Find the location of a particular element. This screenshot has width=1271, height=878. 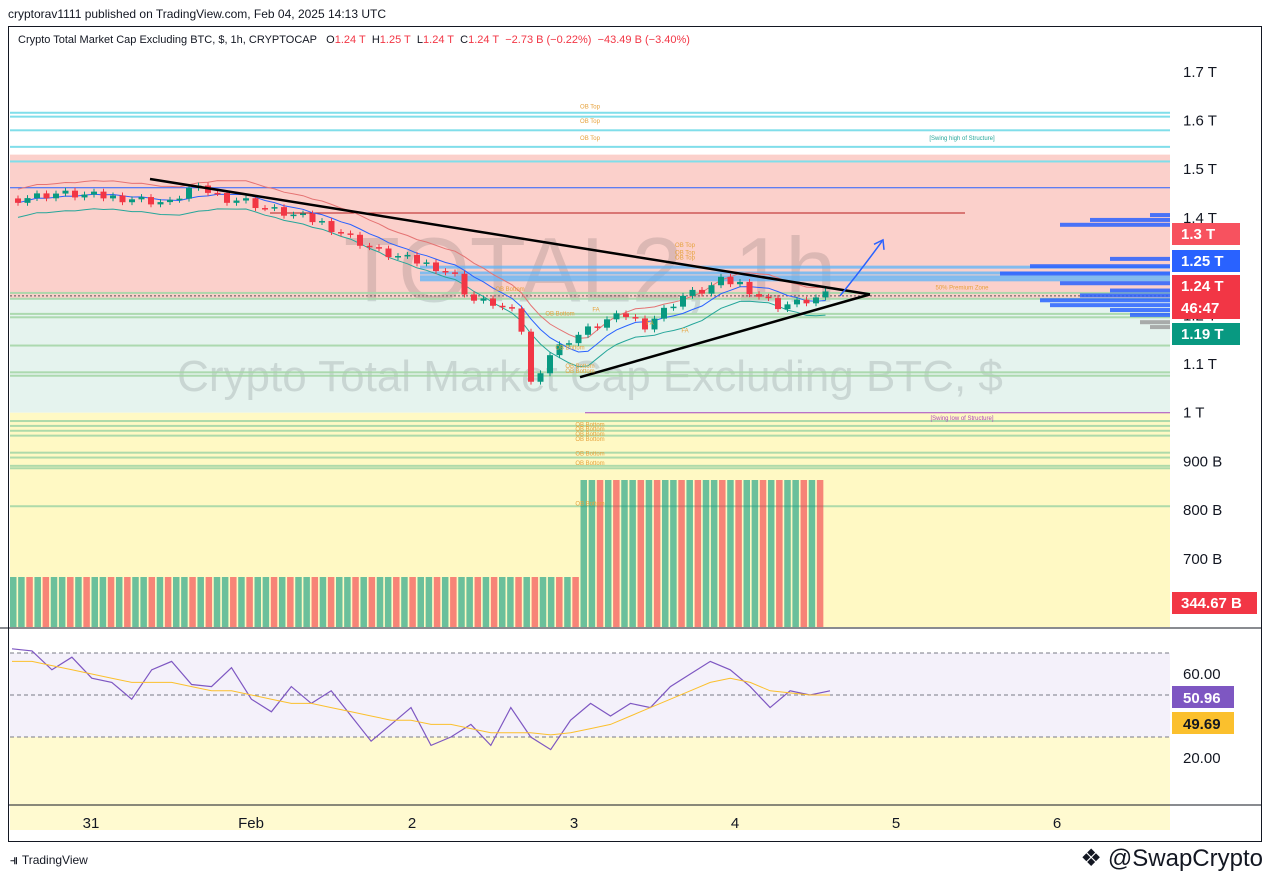

time-axis-tick: 3 is located at coordinates (574, 823).